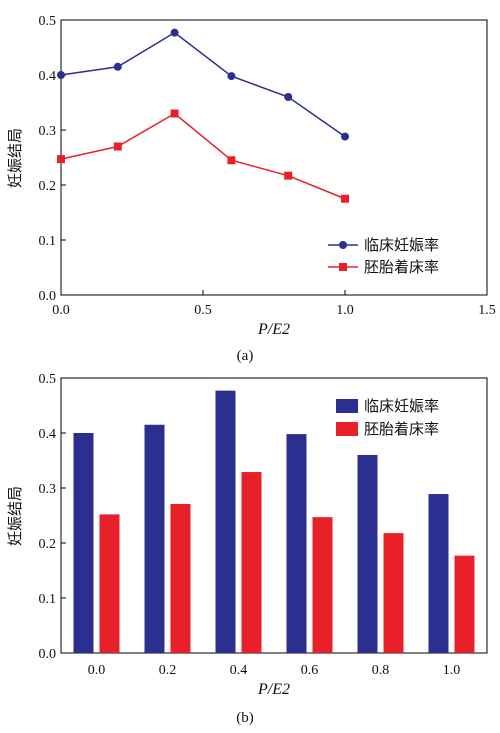 The height and width of the screenshot is (733, 500). What do you see at coordinates (239, 670) in the screenshot?
I see `x-tick-label: 0.4` at bounding box center [239, 670].